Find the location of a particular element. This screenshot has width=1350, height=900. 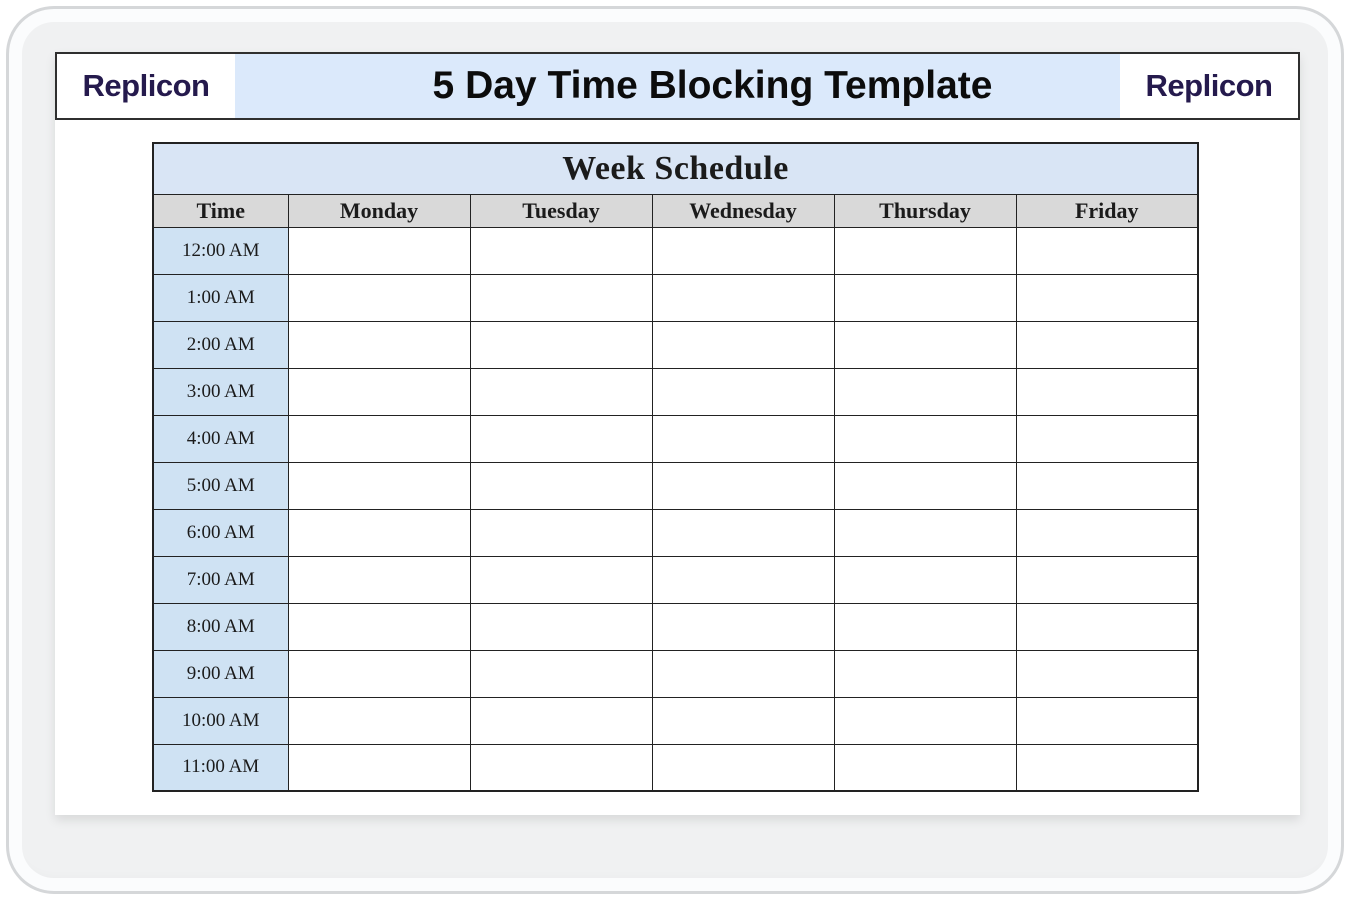

replicon-logo-right: Replicon is located at coordinates (1209, 86).